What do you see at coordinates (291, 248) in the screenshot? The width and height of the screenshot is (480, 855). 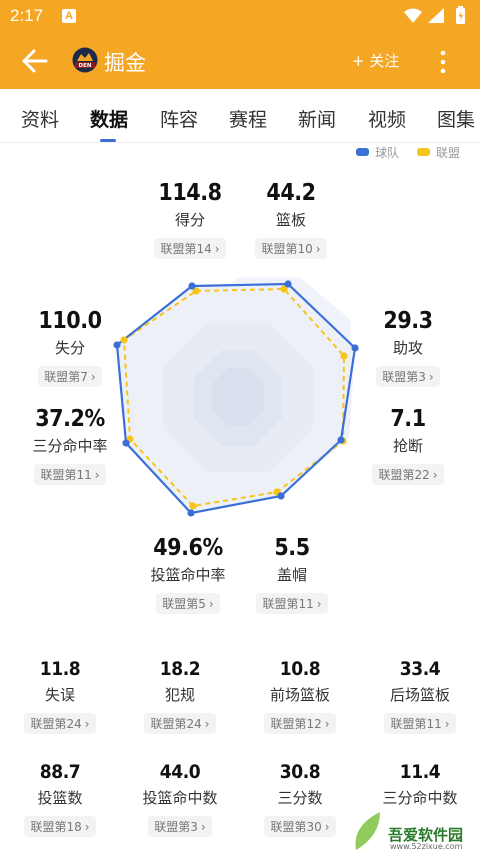 I see `rank-chip: 联盟第10 ›` at bounding box center [291, 248].